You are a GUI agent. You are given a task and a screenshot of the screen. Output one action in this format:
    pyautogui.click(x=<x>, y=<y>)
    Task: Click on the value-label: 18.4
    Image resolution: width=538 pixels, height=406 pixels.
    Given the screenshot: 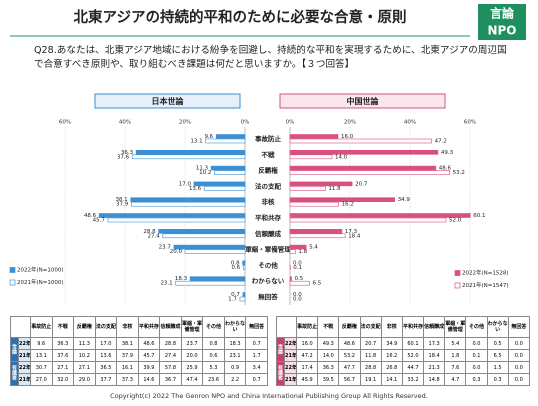 What is the action you would take?
    pyautogui.click(x=354, y=236)
    